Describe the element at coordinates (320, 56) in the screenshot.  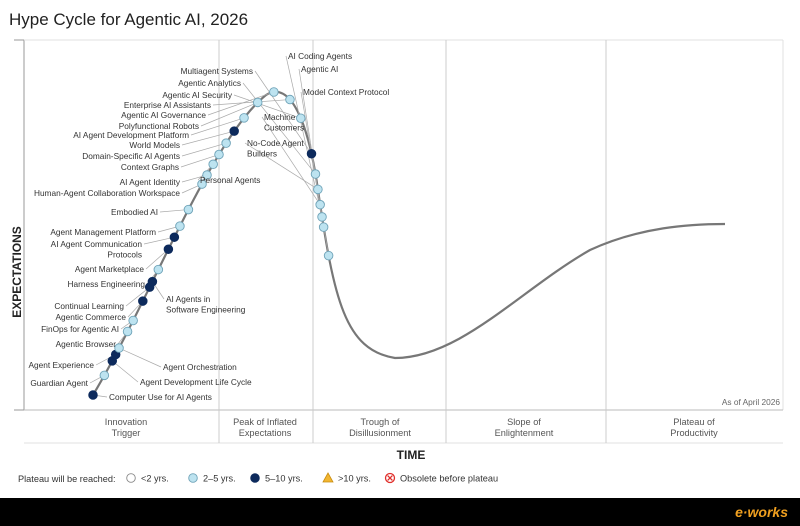
I see `label-ai-coding-agents: AI Coding Agents` at that location.